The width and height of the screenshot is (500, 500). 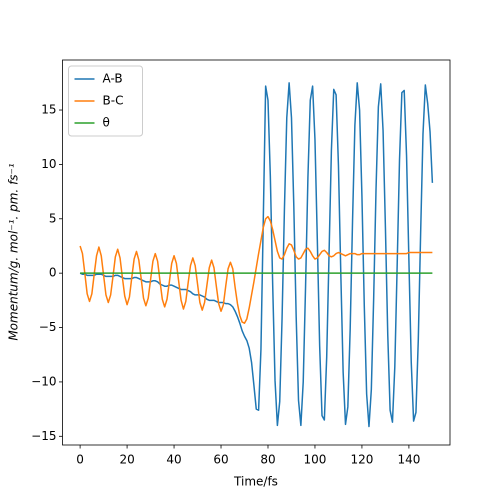 I want to click on y-tick-label: −10, so click(x=43, y=381).